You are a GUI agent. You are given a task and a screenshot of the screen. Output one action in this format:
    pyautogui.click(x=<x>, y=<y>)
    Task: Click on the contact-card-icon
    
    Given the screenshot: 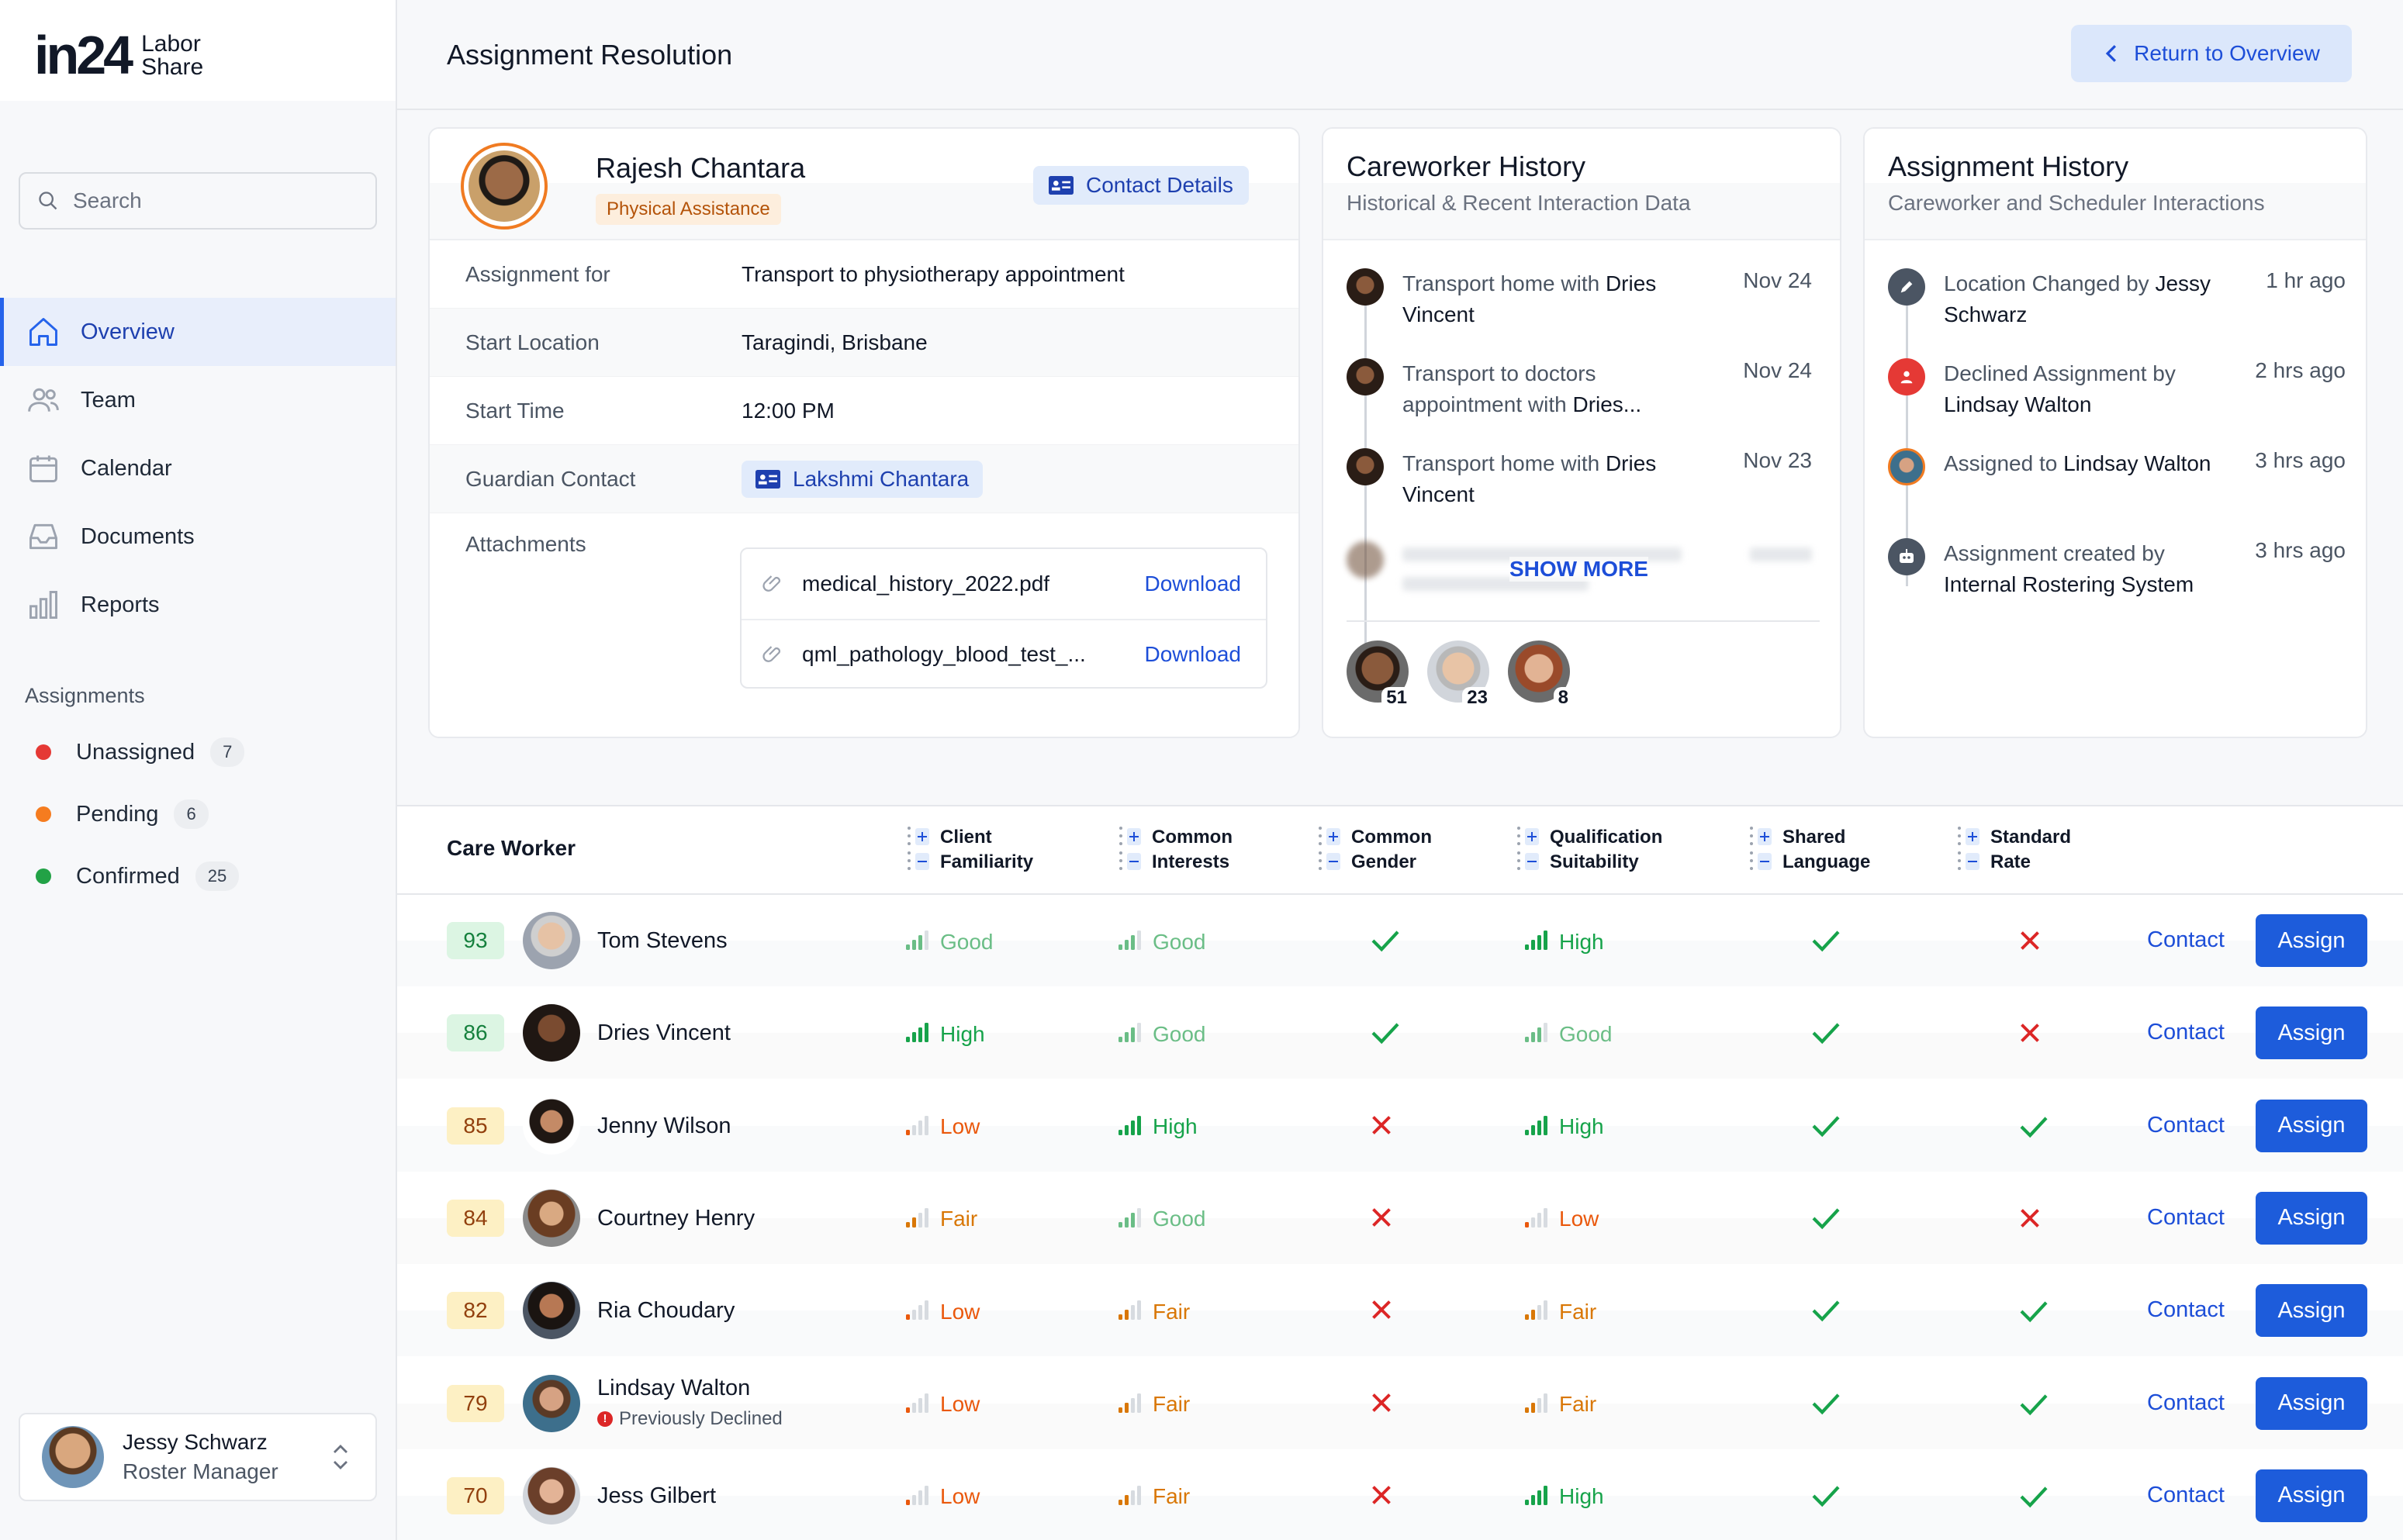 What is the action you would take?
    pyautogui.click(x=767, y=479)
    